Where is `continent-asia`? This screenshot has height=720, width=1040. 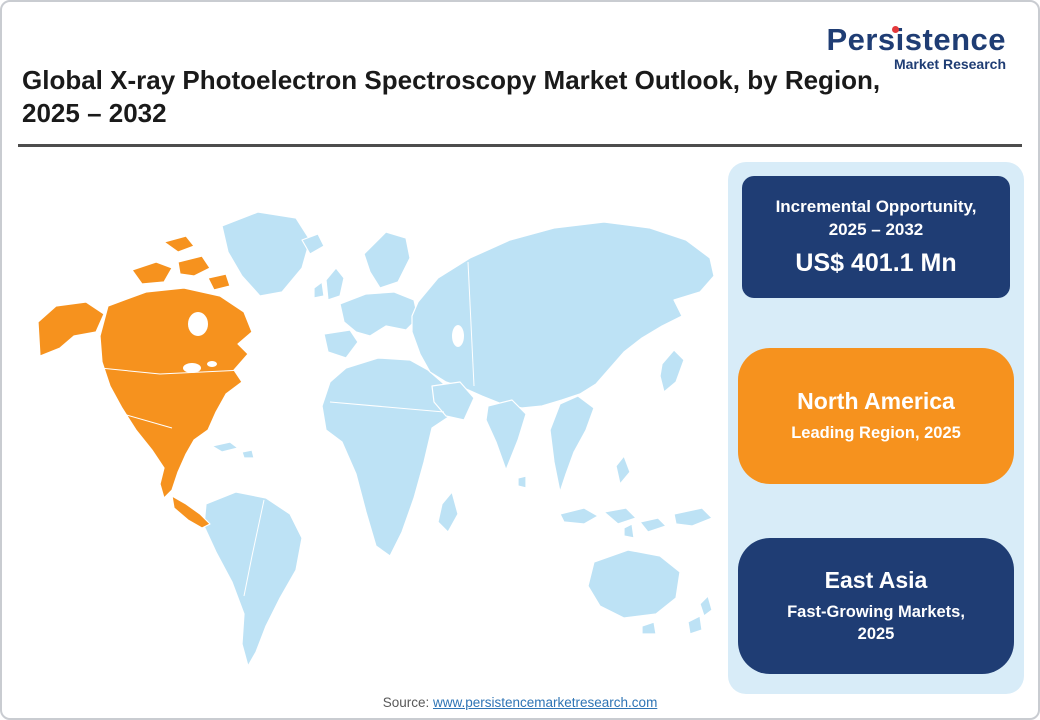
continent-asia is located at coordinates (563, 315).